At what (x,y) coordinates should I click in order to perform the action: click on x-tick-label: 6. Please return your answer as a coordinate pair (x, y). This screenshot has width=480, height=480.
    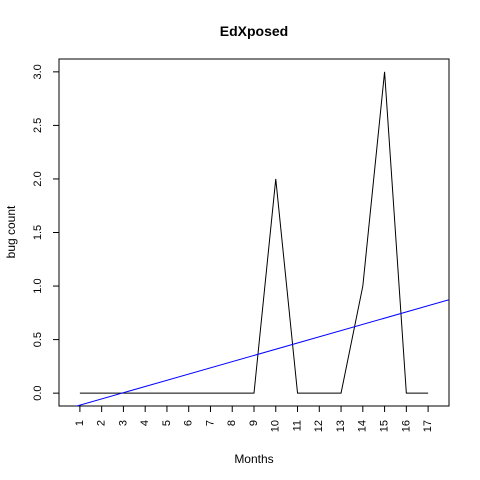
    Looking at the image, I should click on (189, 423).